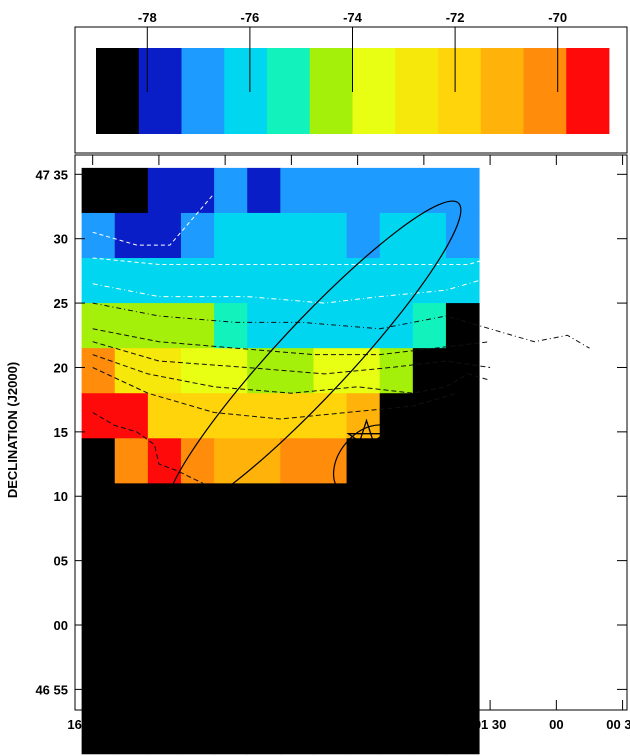  I want to click on colorbar-ticks: -78 -76 -74 -72 -70, so click(352, 51).